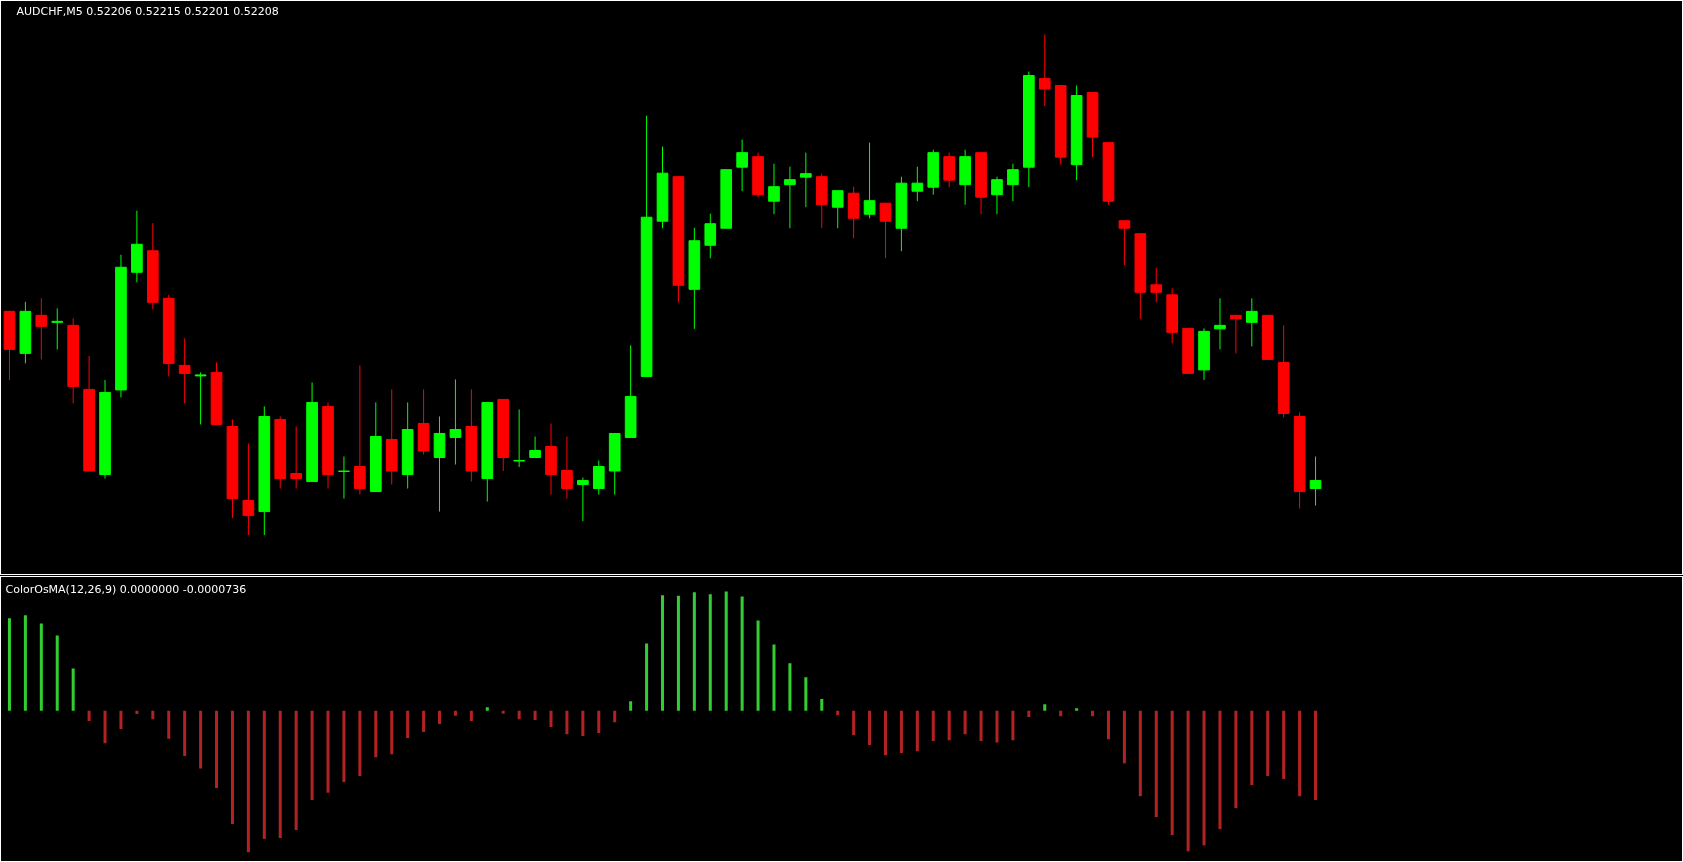 The image size is (1683, 862). Describe the element at coordinates (147, 11) in the screenshot. I see `chart-title: AUDCHF,M5 0.52206 0.52215 0.52201 0.52208` at that location.